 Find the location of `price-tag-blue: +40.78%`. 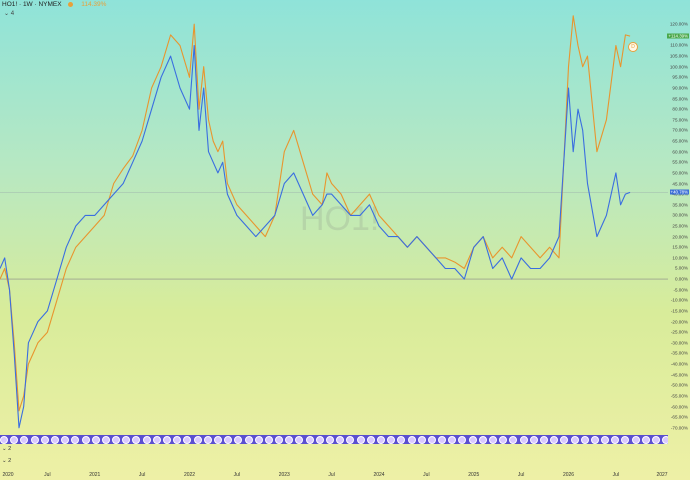

price-tag-blue: +40.78% is located at coordinates (679, 192).